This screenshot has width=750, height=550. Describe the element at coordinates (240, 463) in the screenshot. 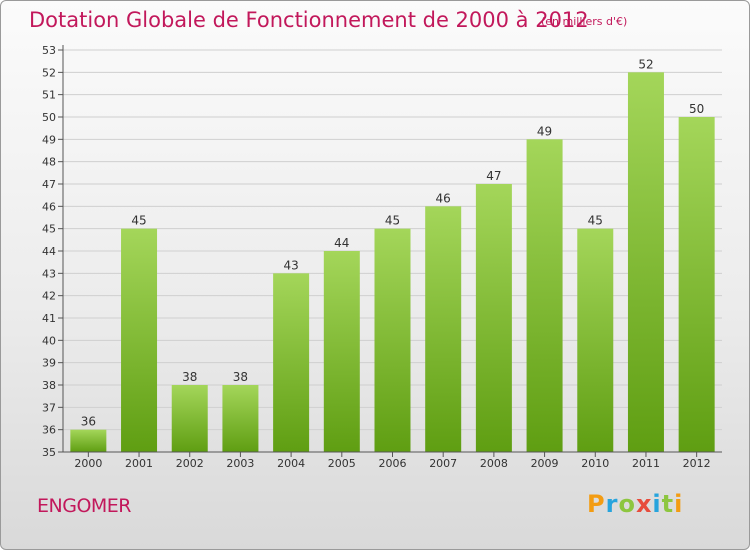

I see `x-tick-label-2003: 2003` at that location.